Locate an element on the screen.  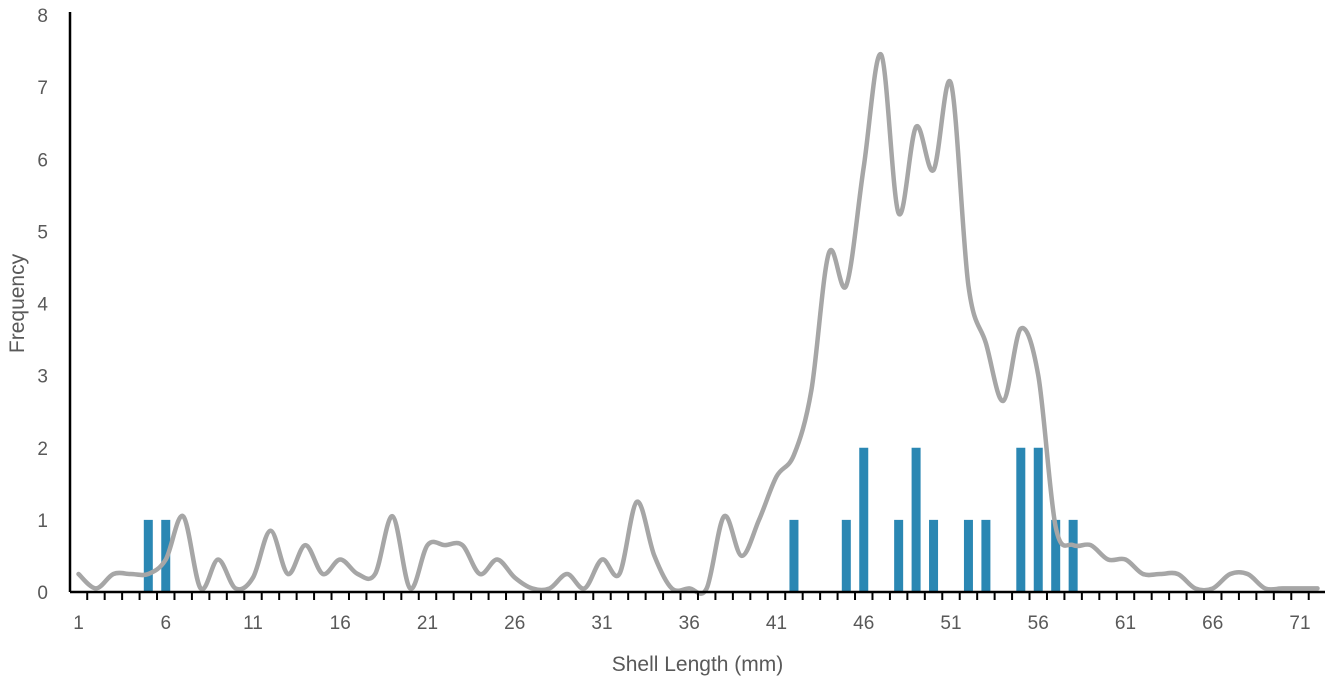
y-axis-tick-labels: 0 1 2 3 4 5 6 7 8 is located at coordinates (42, 305).